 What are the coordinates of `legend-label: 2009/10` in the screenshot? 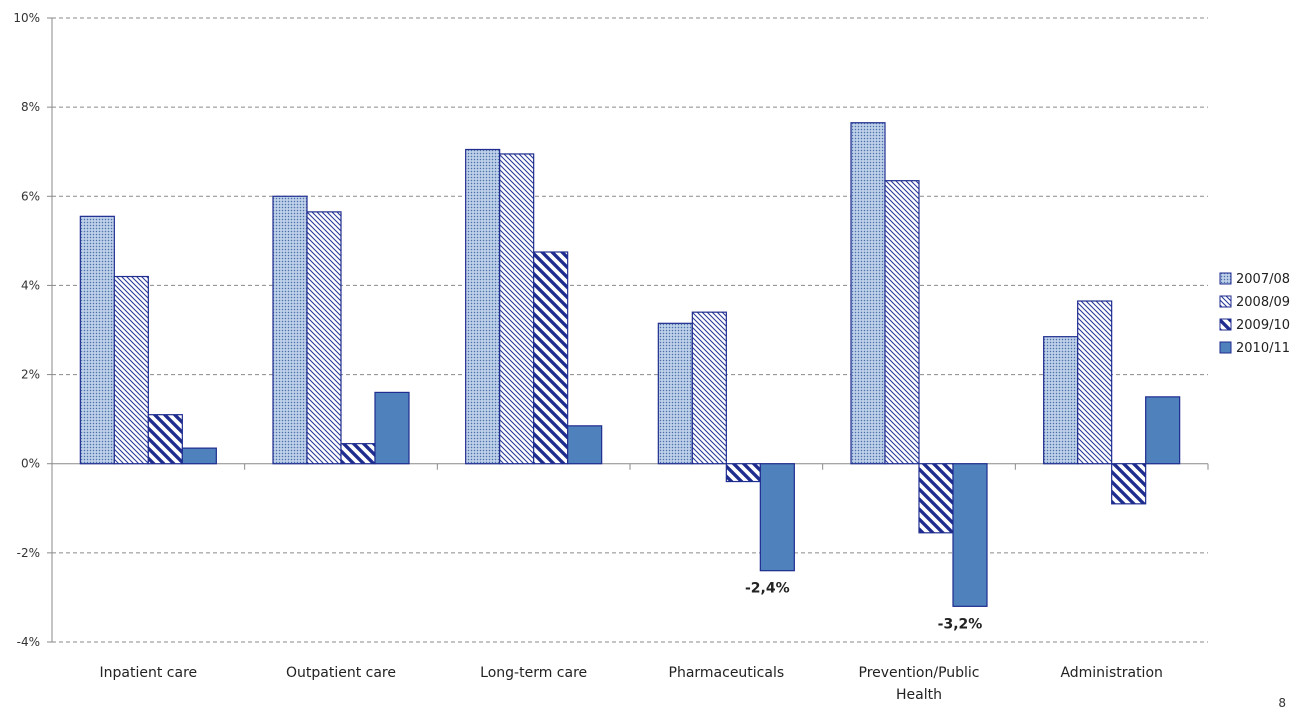 It's located at (1263, 325).